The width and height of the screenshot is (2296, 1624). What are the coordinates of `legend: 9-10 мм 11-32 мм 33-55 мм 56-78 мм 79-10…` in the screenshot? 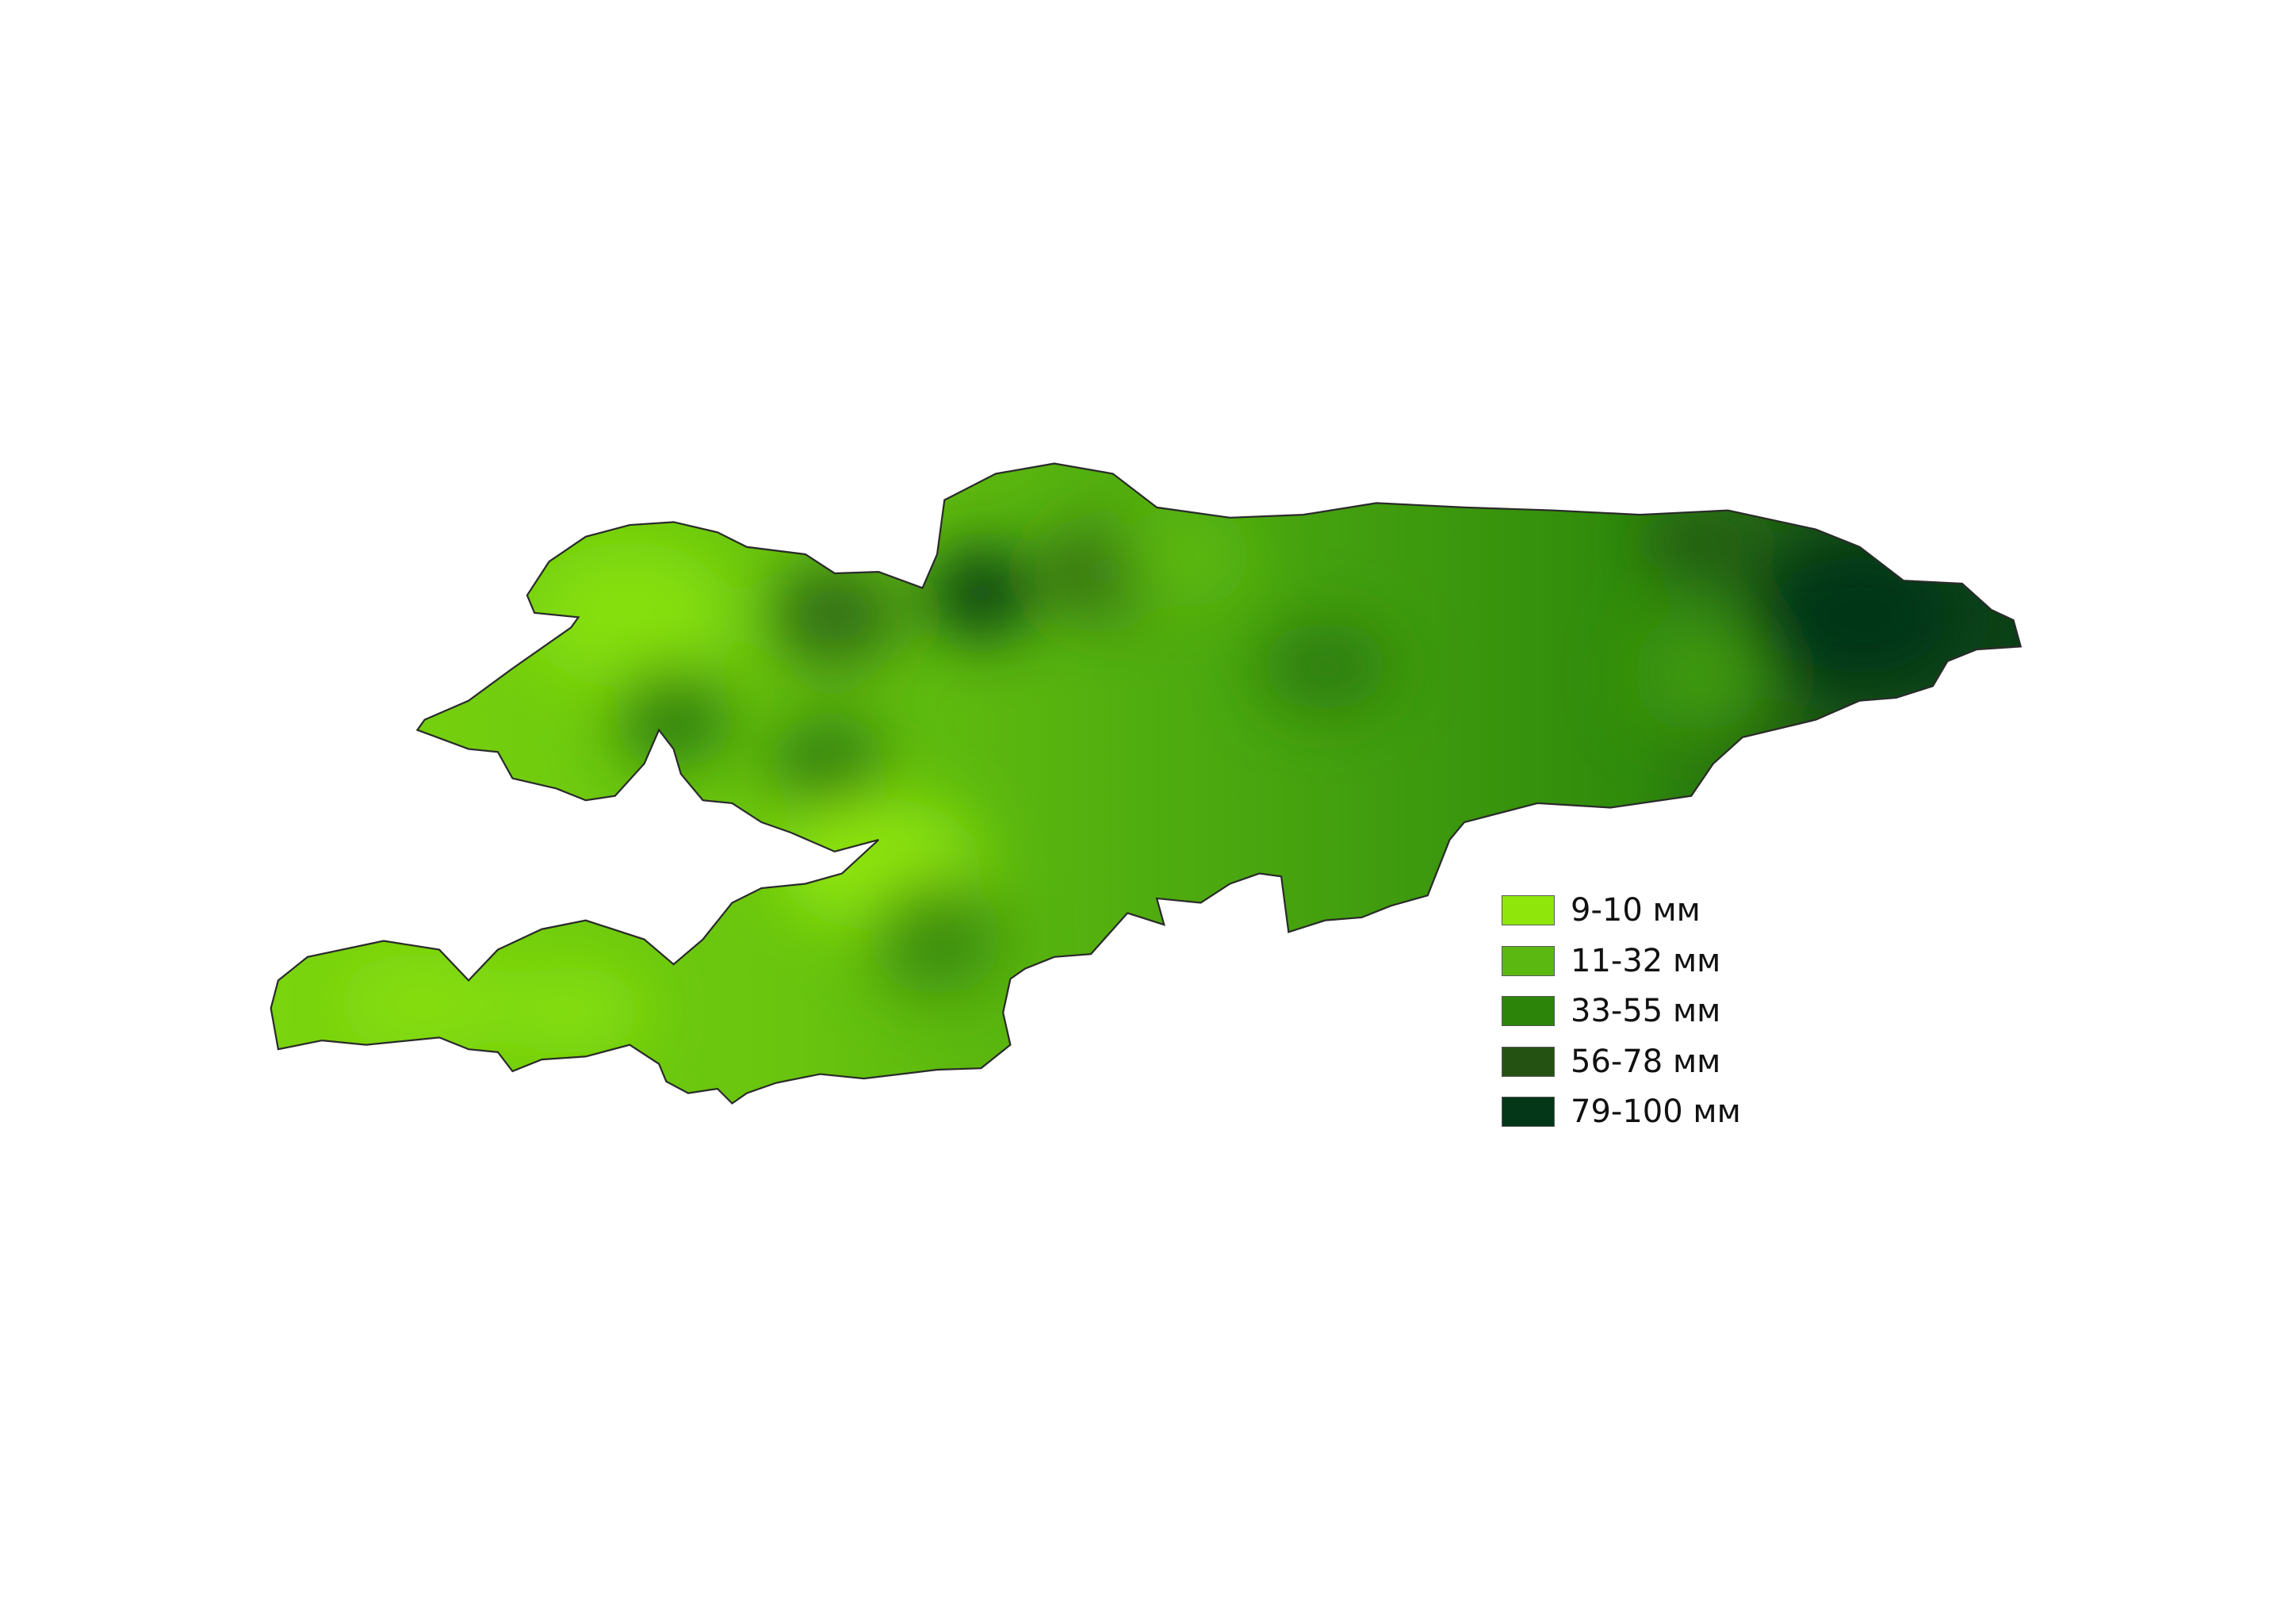 It's located at (1622, 1020).